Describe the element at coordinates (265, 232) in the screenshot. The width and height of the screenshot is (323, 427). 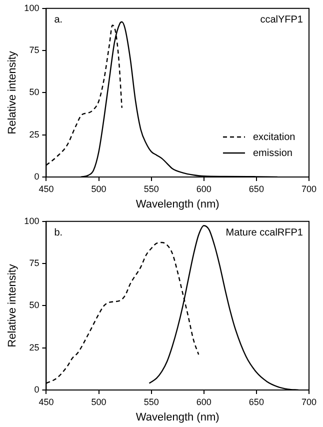
I see `annotation: Mature ccalRFP1` at that location.